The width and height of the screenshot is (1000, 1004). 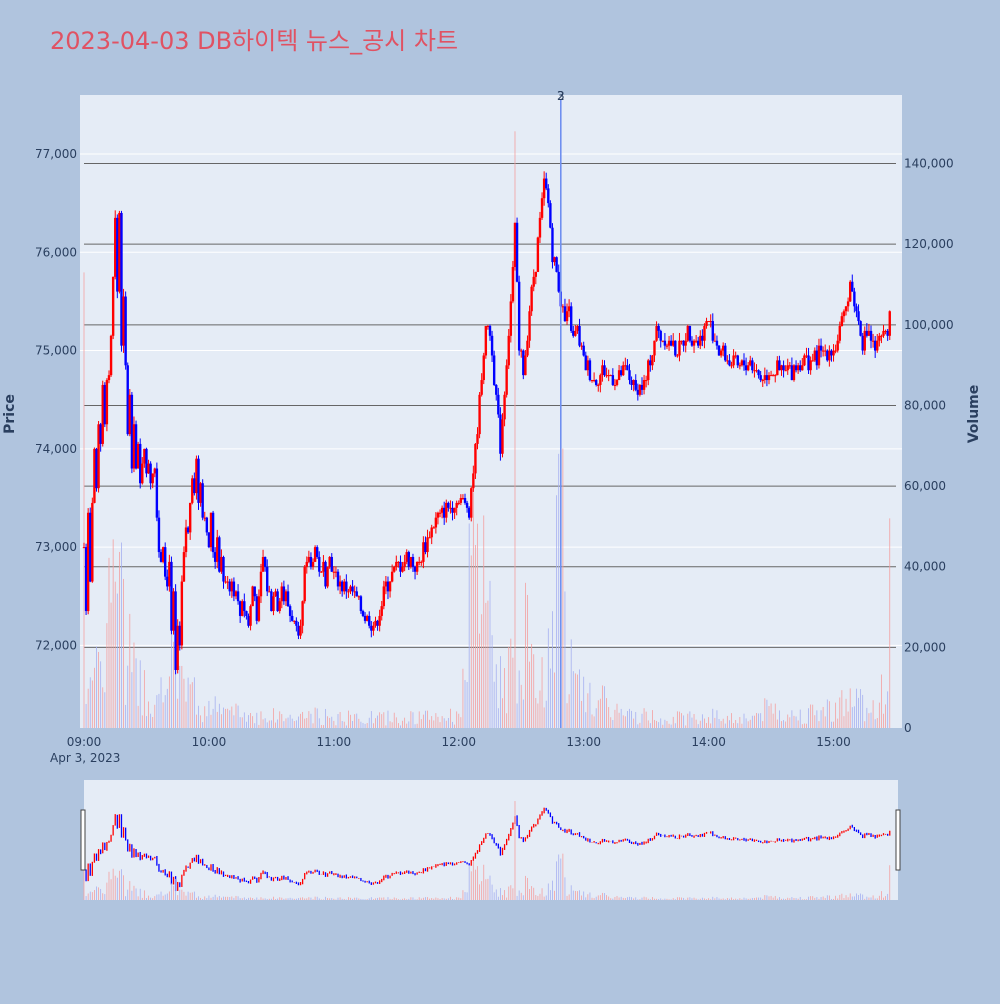 I want to click on range-slider-left-handle, so click(x=83, y=840).